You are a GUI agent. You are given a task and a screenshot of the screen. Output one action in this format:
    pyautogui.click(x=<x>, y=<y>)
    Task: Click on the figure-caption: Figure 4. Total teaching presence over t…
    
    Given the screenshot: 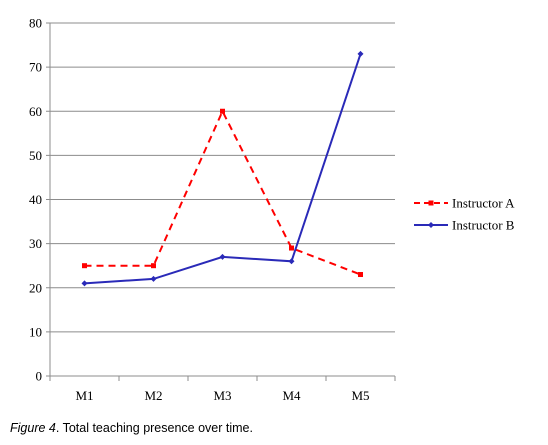 What is the action you would take?
    pyautogui.click(x=131, y=428)
    